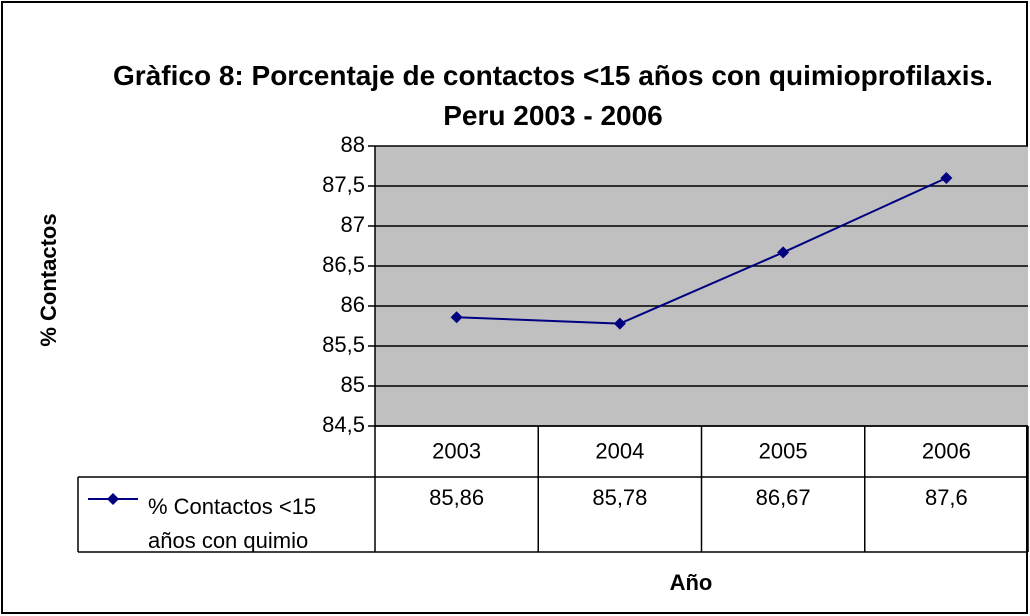 This screenshot has width=1030, height=616. I want to click on legend-marker, so click(113, 499).